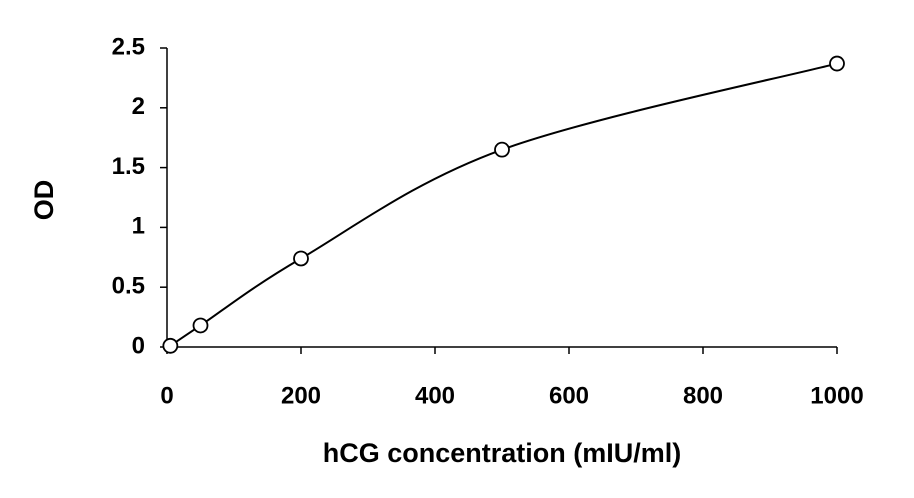 This screenshot has width=914, height=498. Describe the element at coordinates (435, 395) in the screenshot. I see `x-tick-label: 400` at that location.